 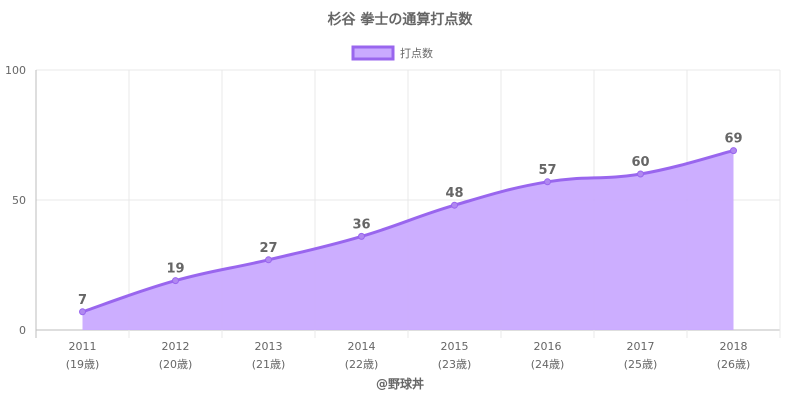 What do you see at coordinates (548, 346) in the screenshot?
I see `x-tick-label: 2016` at bounding box center [548, 346].